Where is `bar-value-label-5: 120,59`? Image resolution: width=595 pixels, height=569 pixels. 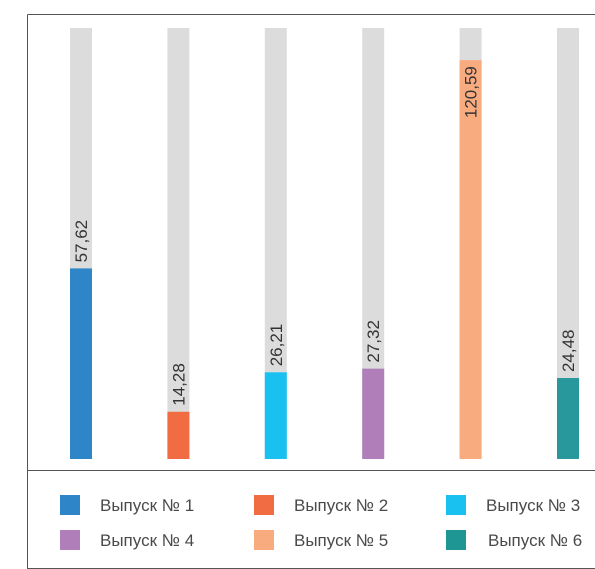 bar-value-label-5: 120,59 is located at coordinates (471, 92).